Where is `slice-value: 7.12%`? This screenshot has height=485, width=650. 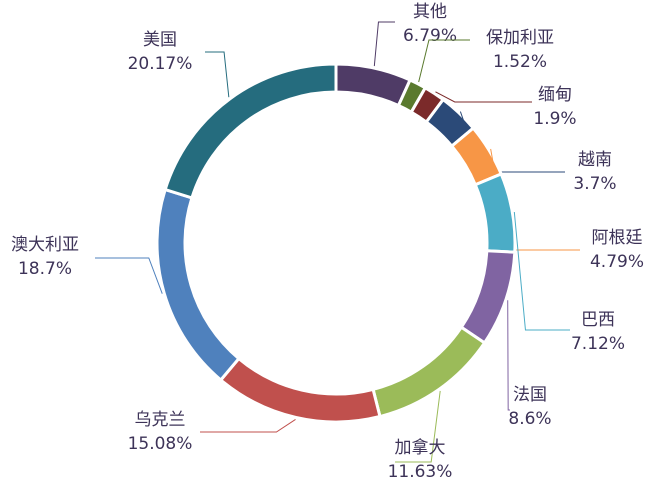 slice-value: 7.12% is located at coordinates (598, 344).